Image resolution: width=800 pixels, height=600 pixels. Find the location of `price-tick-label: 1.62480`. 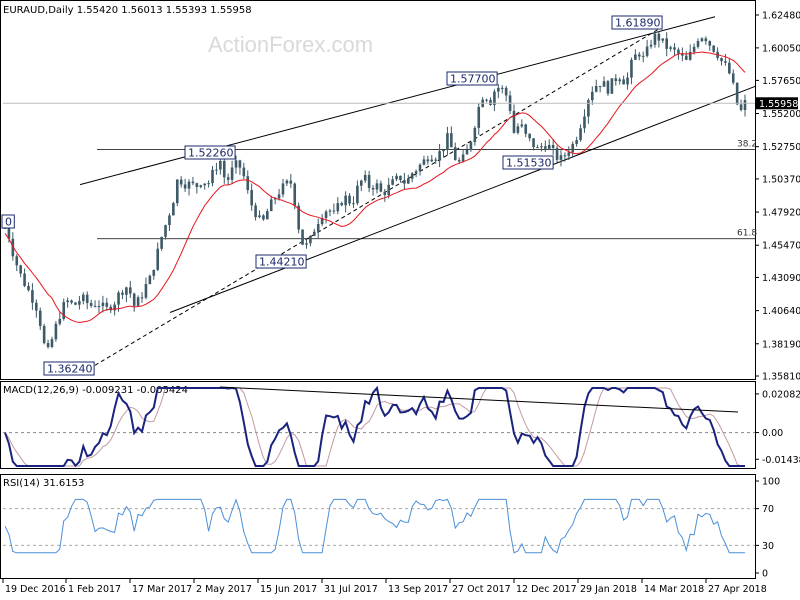

price-tick-label: 1.62480 is located at coordinates (781, 16).